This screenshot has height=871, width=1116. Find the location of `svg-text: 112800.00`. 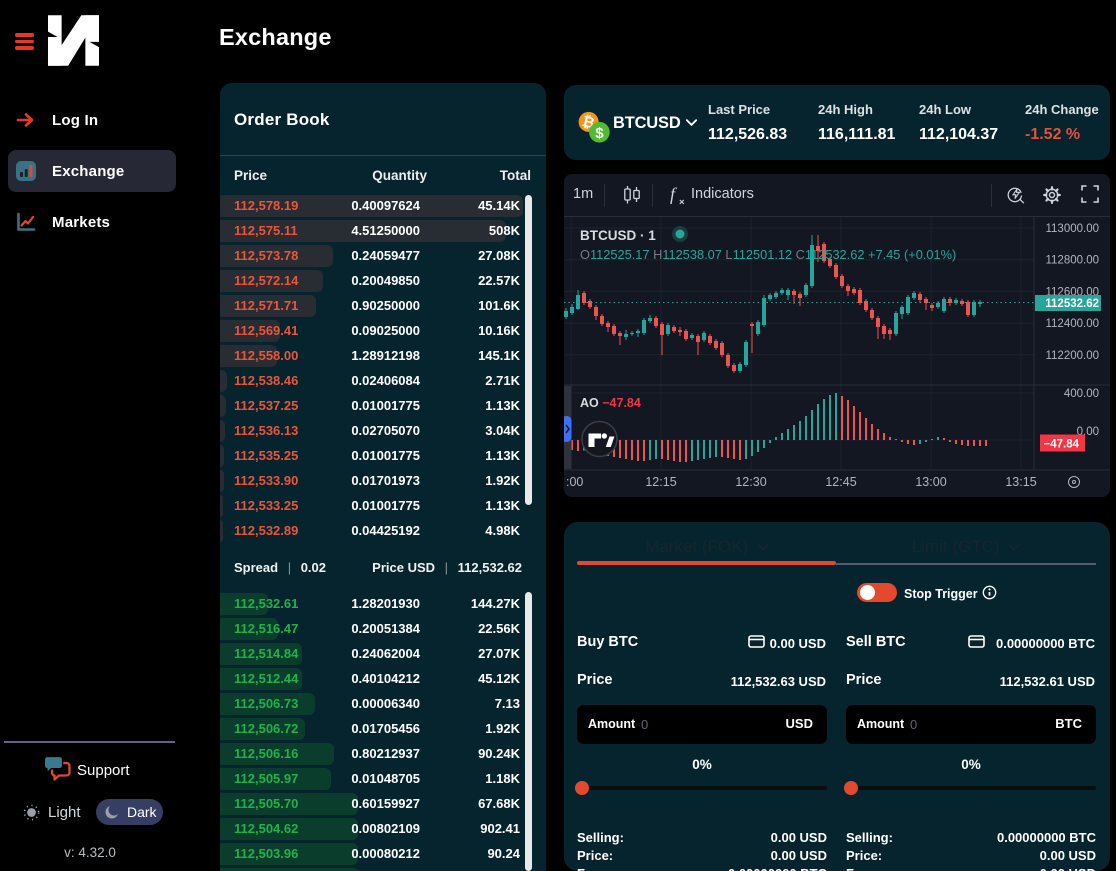

svg-text: 112800.00 is located at coordinates (1072, 261).